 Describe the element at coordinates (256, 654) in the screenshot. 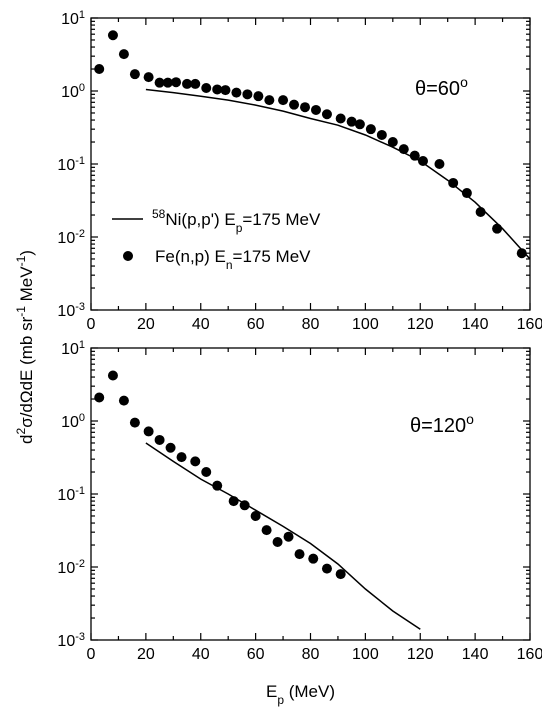

I see `bottom-x-tick-label: 60` at that location.